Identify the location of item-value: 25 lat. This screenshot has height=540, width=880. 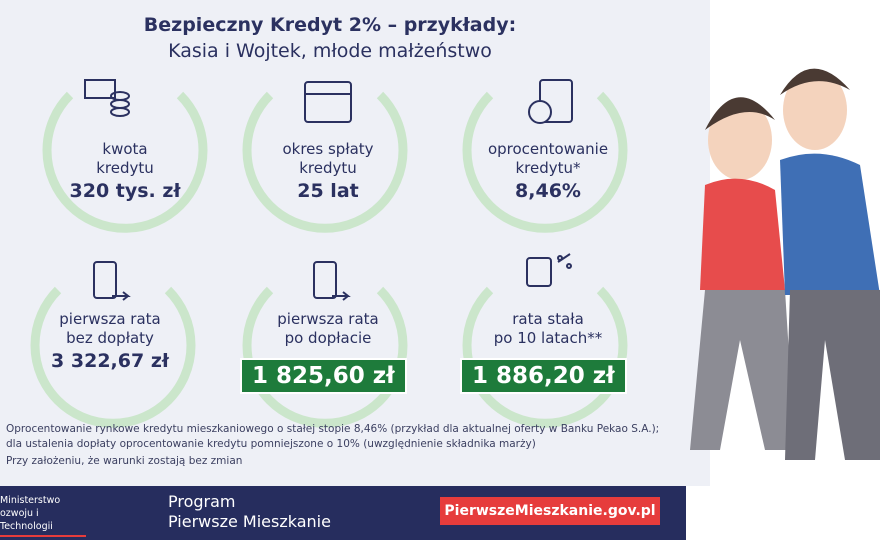
(328, 191).